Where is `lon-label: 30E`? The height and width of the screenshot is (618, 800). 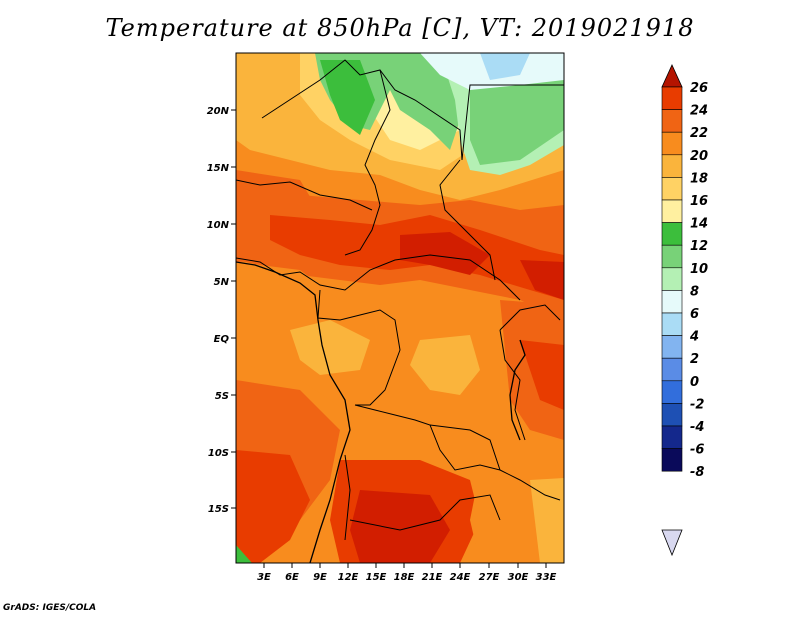
lon-label: 30E is located at coordinates (518, 577).